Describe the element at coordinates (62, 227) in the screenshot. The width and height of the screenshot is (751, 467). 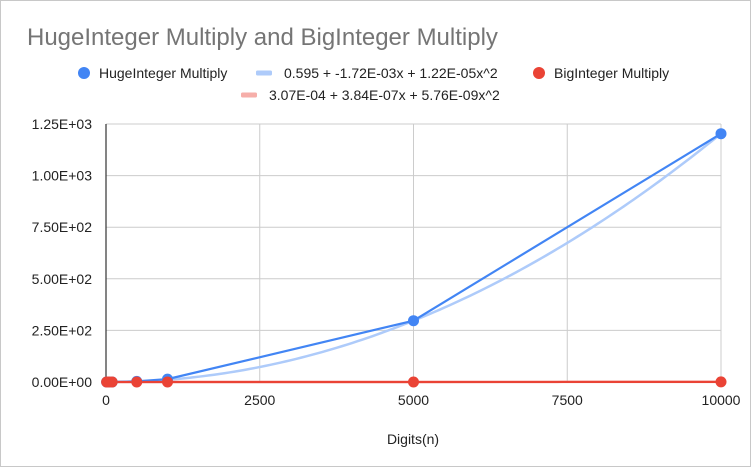
I see `y-tick-label: 7.50E+02` at that location.